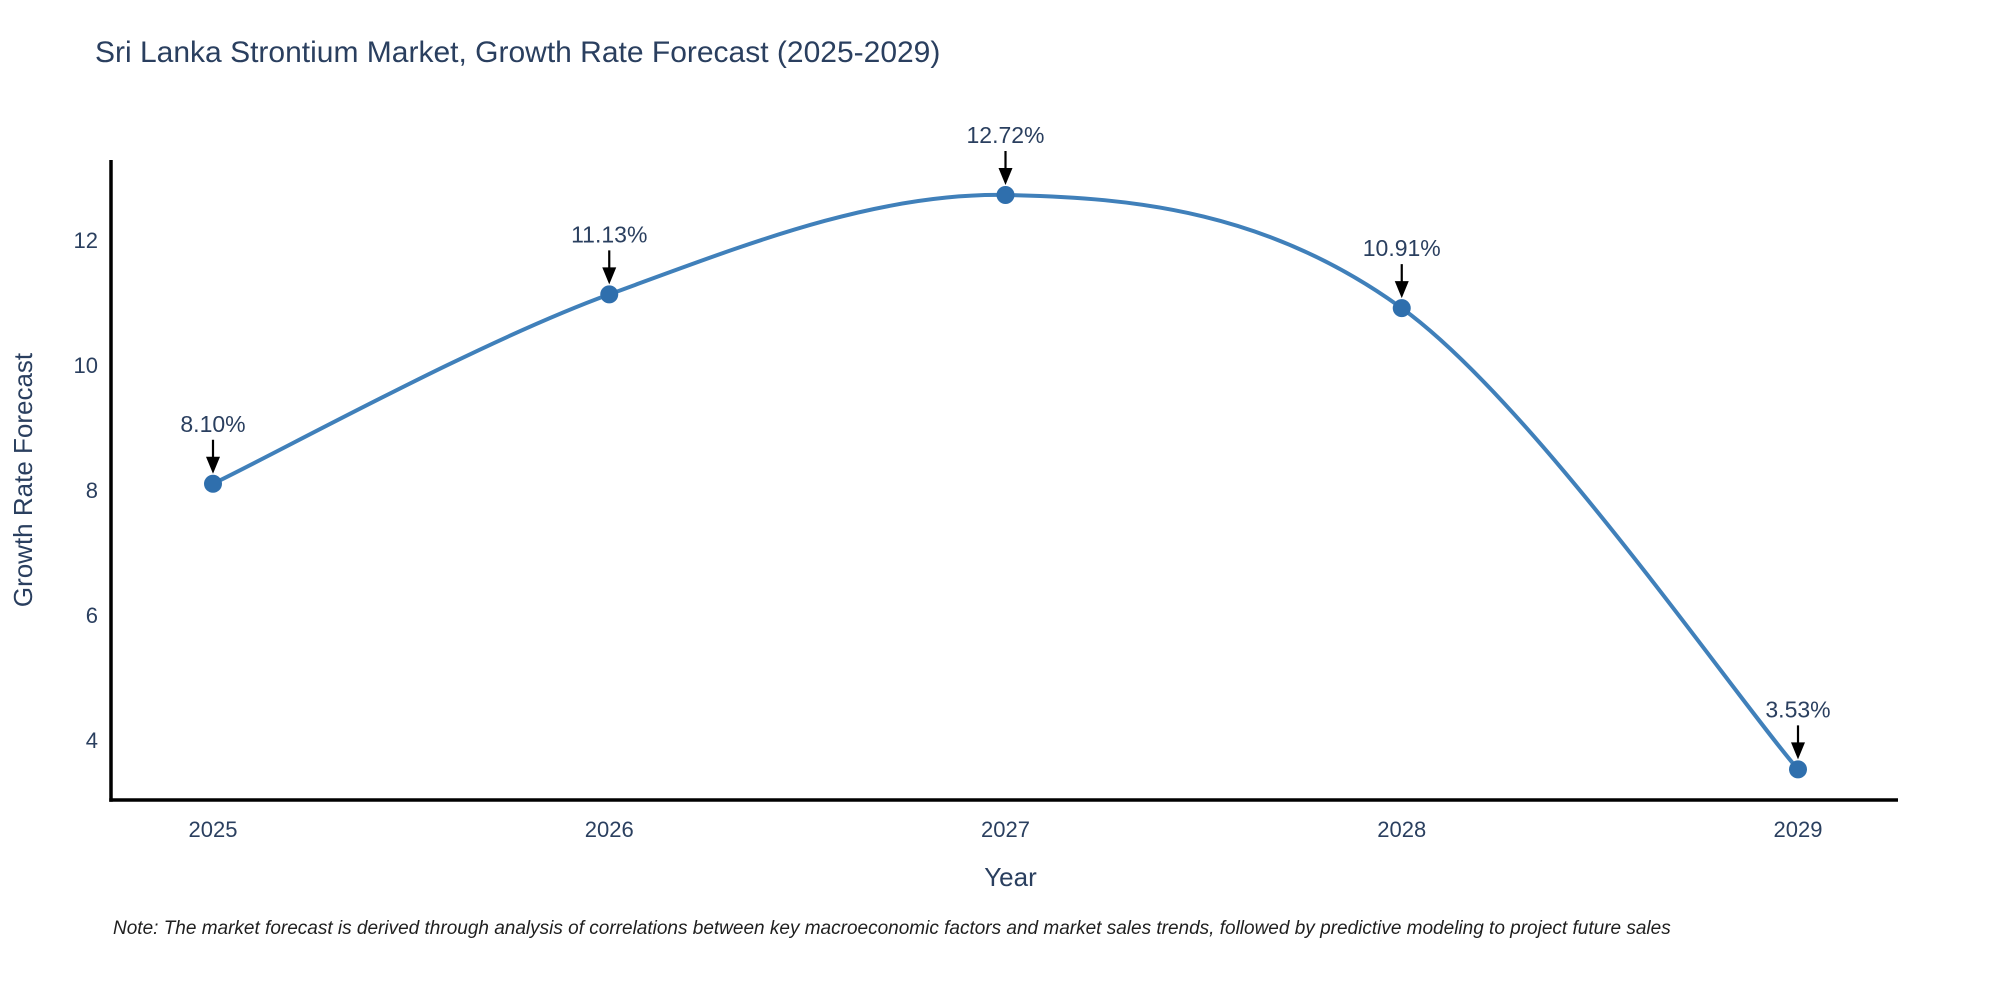 This screenshot has width=2000, height=1000. I want to click on point-label: 10.91%, so click(1402, 248).